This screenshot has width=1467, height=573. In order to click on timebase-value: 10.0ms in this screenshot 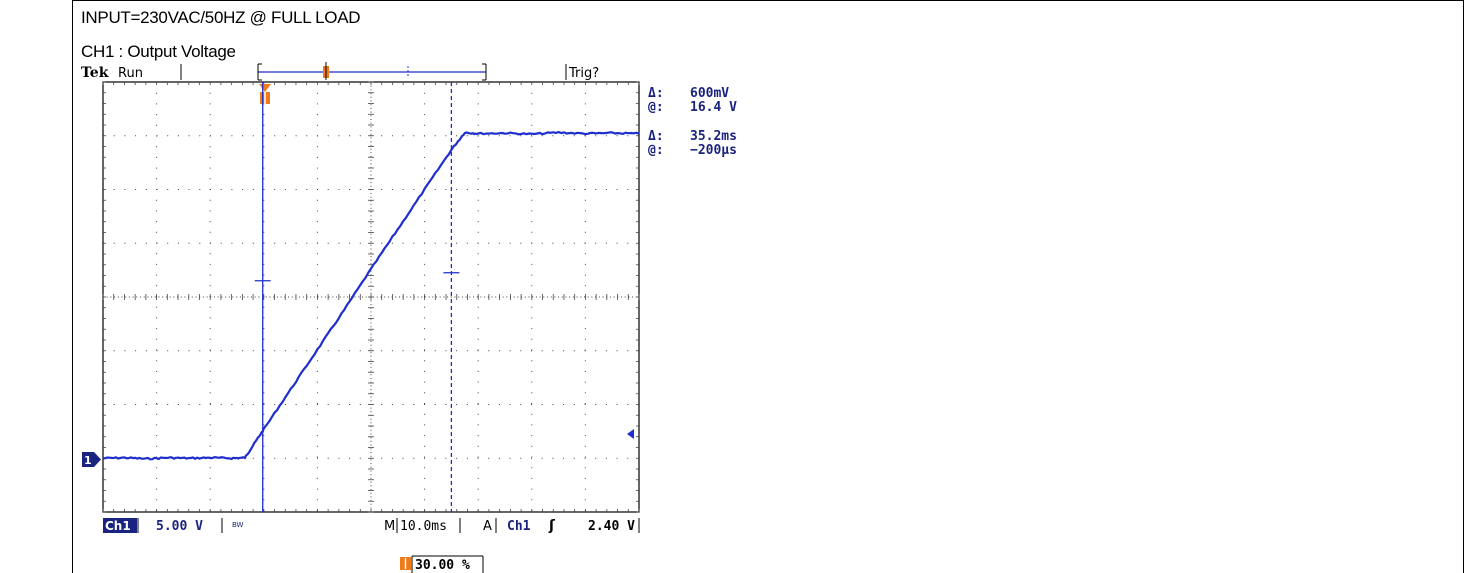, I will do `click(423, 526)`.